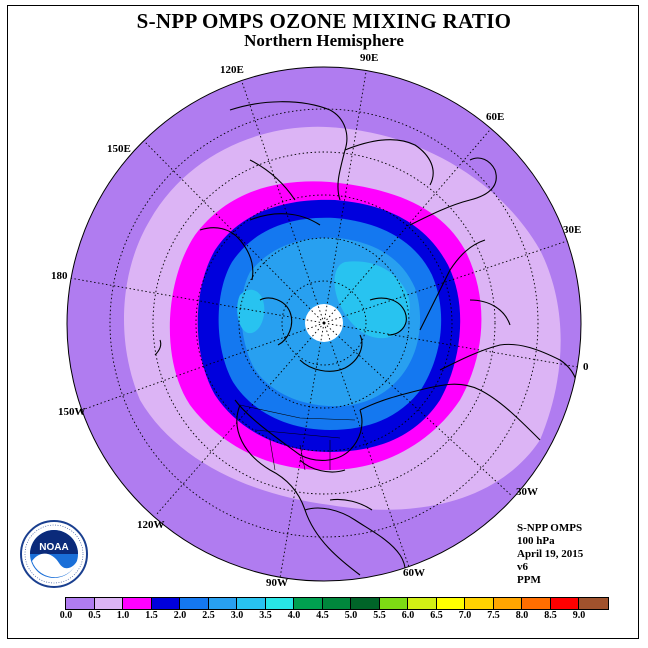 The height and width of the screenshot is (648, 648). What do you see at coordinates (579, 615) in the screenshot?
I see `colorbar-tick-label: 9.0` at bounding box center [579, 615].